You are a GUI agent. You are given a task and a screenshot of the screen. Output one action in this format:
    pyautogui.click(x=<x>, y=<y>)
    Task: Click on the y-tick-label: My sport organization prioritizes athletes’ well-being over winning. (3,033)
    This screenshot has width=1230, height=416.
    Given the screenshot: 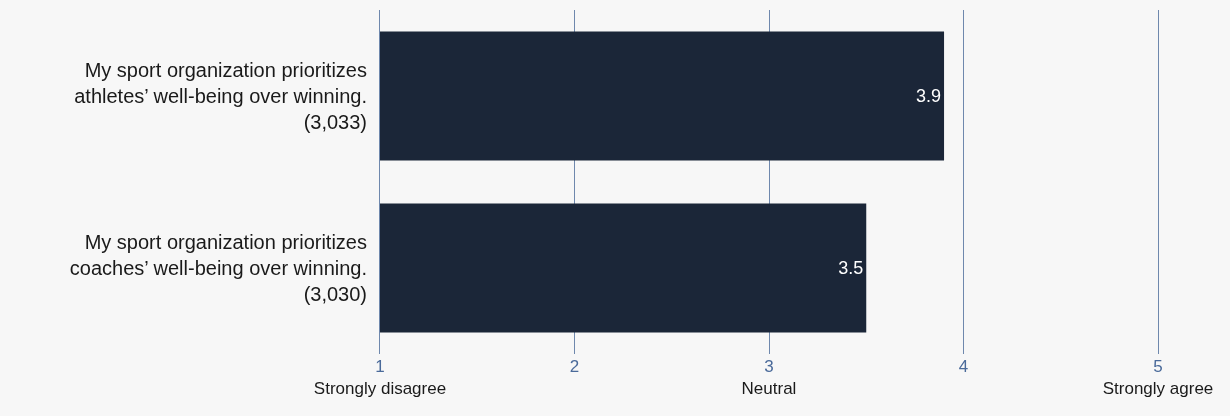 What is the action you would take?
    pyautogui.click(x=220, y=96)
    